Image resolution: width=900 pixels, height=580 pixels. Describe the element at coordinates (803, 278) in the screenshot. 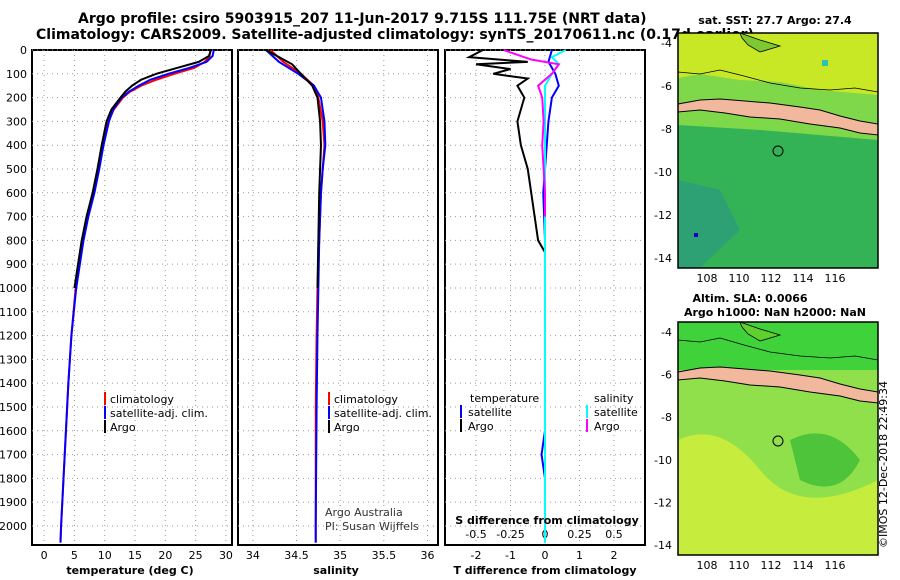

I see `map-lon-tick: 114` at that location.